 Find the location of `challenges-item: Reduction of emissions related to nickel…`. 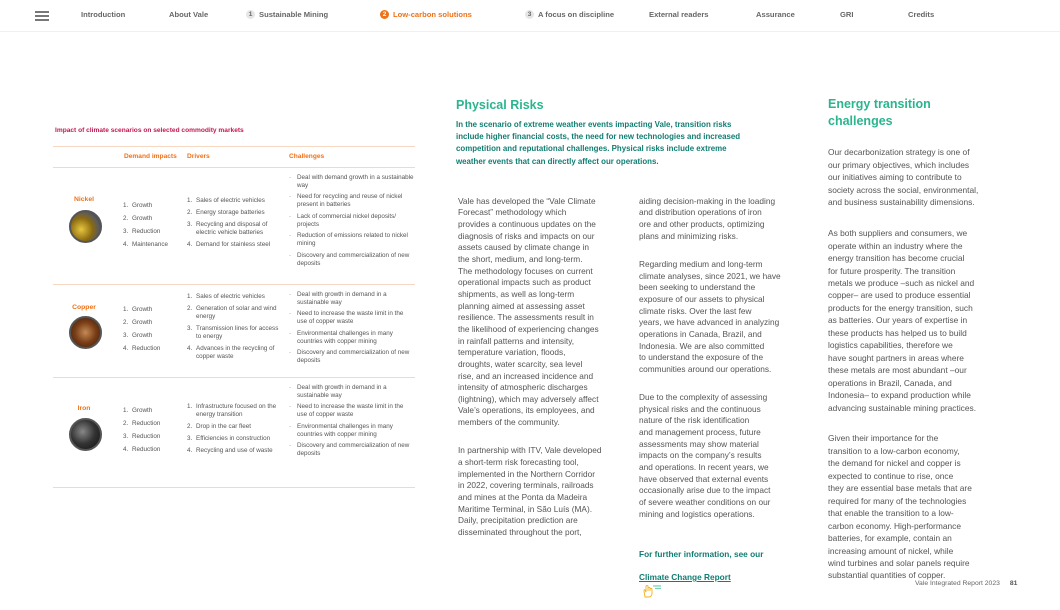

challenges-item: Reduction of emissions related to nickel… is located at coordinates (351, 240).